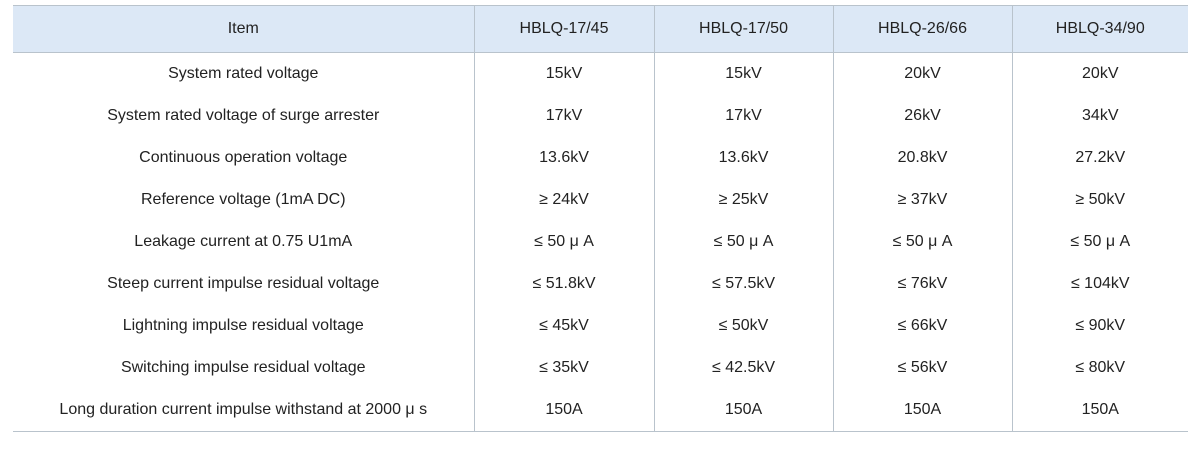 The height and width of the screenshot is (455, 1200). I want to click on value-cell: 27.2kV, so click(1099, 158).